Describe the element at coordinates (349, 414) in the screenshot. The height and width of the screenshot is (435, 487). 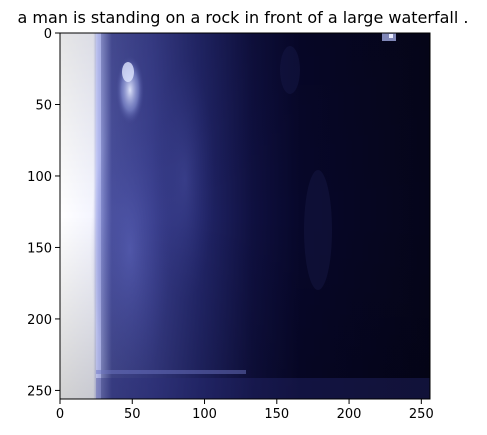
I see `x-tick-label: 200` at that location.